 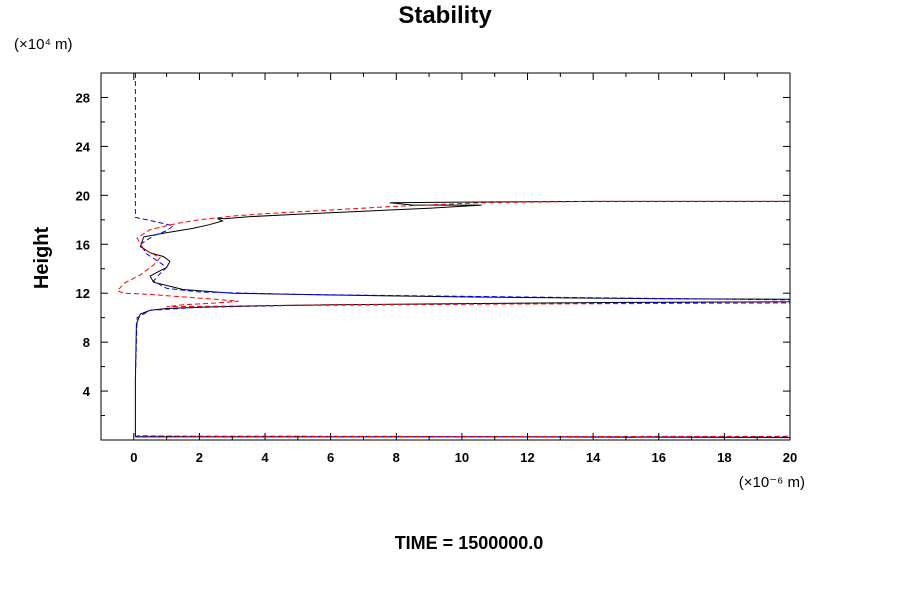 I want to click on x-tick-label: 4, so click(x=265, y=457).